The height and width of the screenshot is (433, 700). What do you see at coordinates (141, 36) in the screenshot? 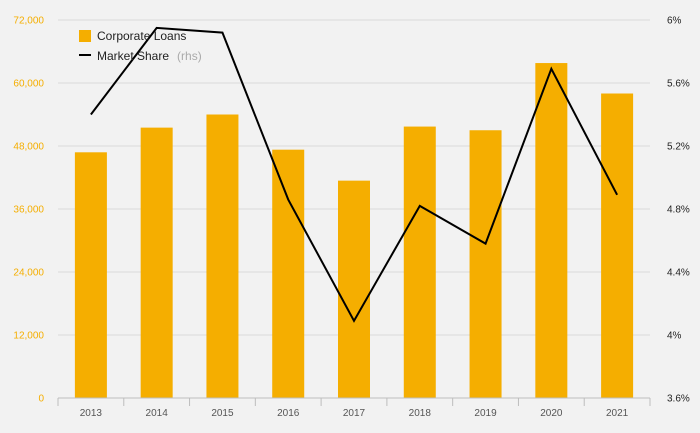
I see `legend-label-bar: Corporate Loans` at bounding box center [141, 36].